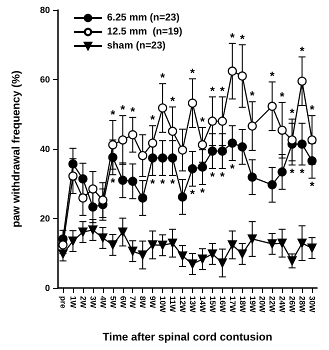  I want to click on x-tick-label: 22W, so click(272, 304).